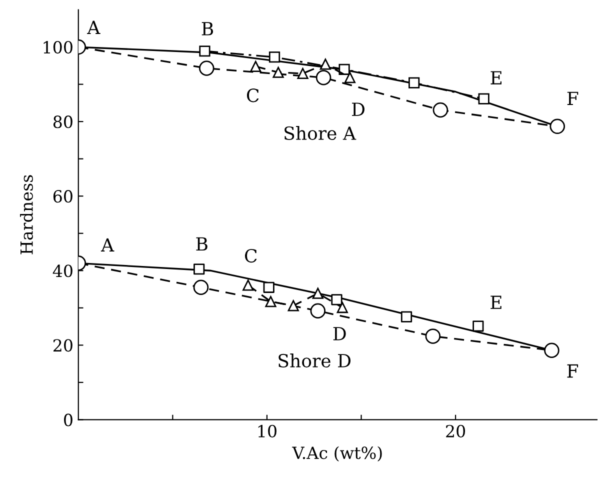 The width and height of the screenshot is (603, 488). What do you see at coordinates (314, 361) in the screenshot?
I see `annotation: Shore D` at bounding box center [314, 361].